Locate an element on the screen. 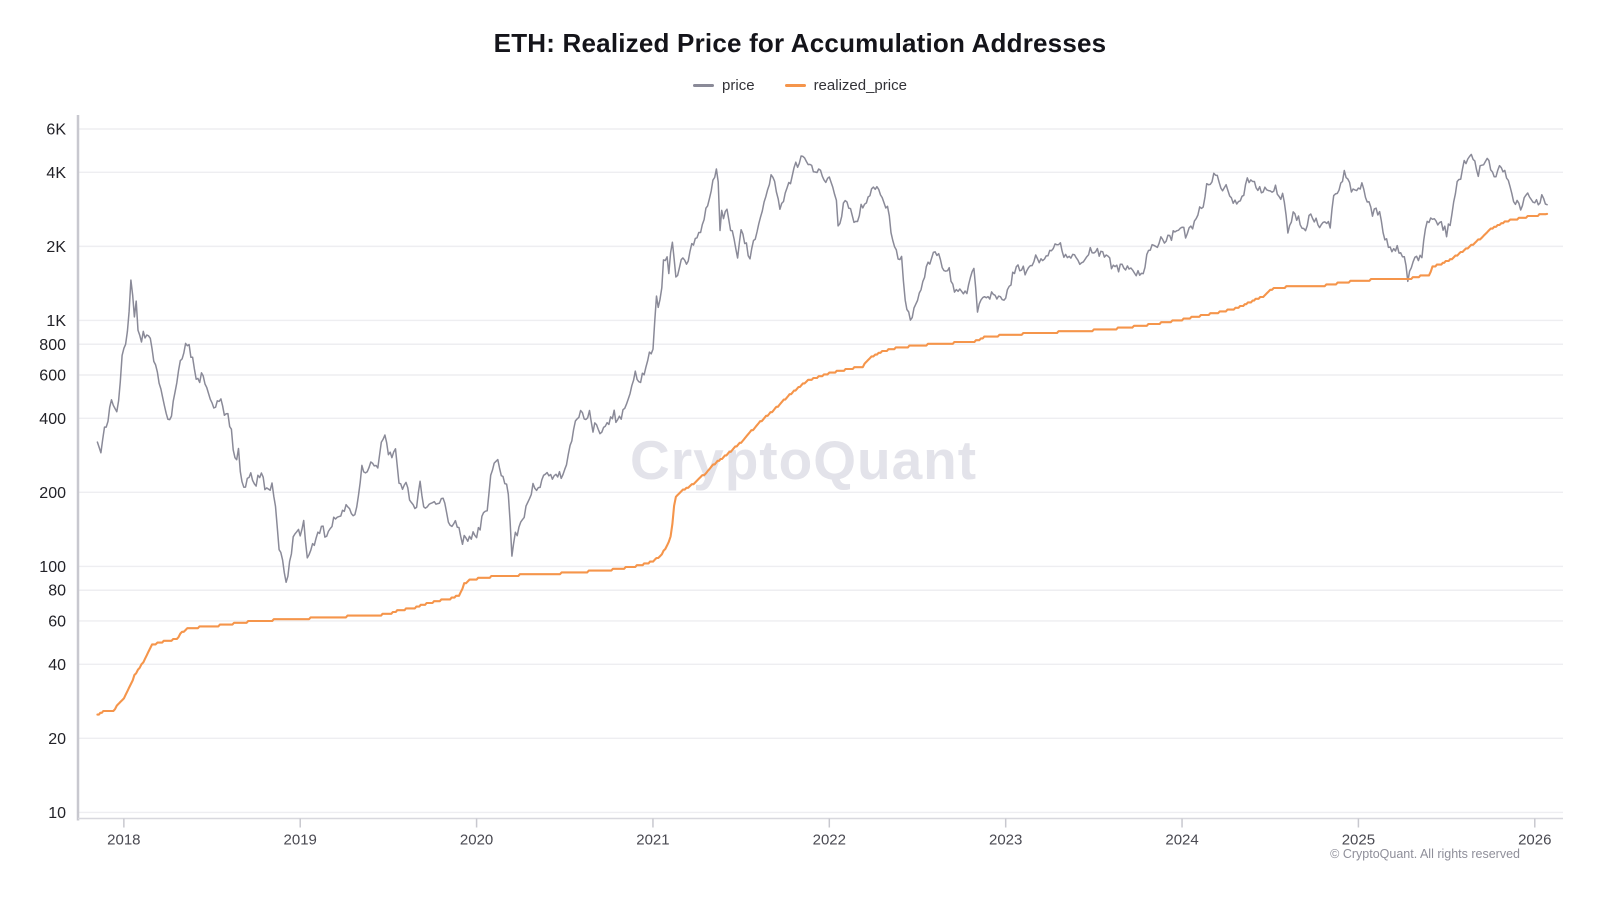 The image size is (1600, 900). x-axis-tick-label: 2024 is located at coordinates (1181, 840).